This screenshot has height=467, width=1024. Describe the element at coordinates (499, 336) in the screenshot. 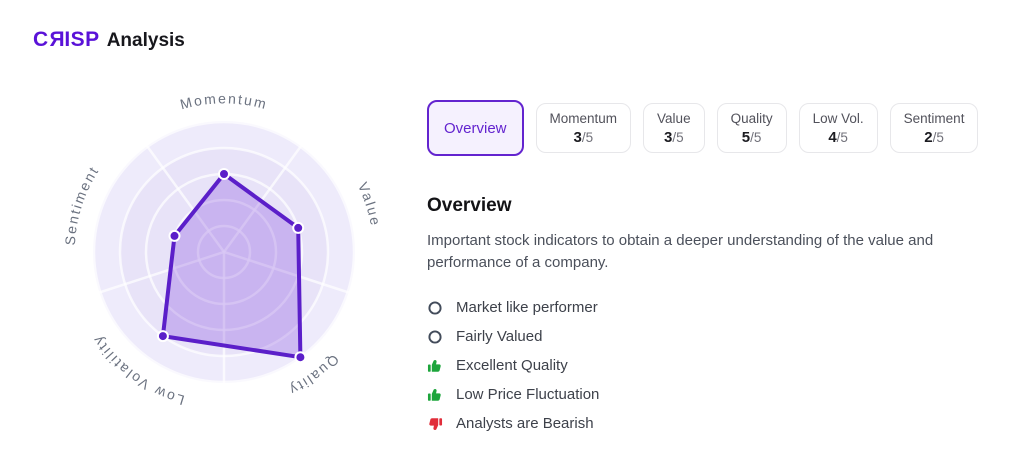

I see `indicator-label: Fairly Valued` at that location.